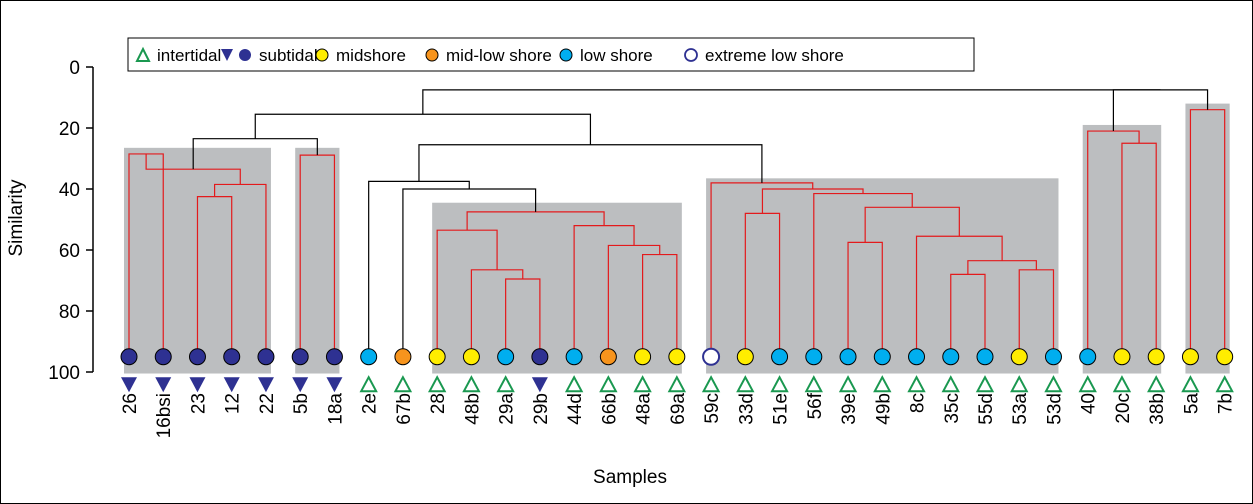 Image resolution: width=1253 pixels, height=504 pixels. I want to click on zone-marker-48b, so click(471, 384).